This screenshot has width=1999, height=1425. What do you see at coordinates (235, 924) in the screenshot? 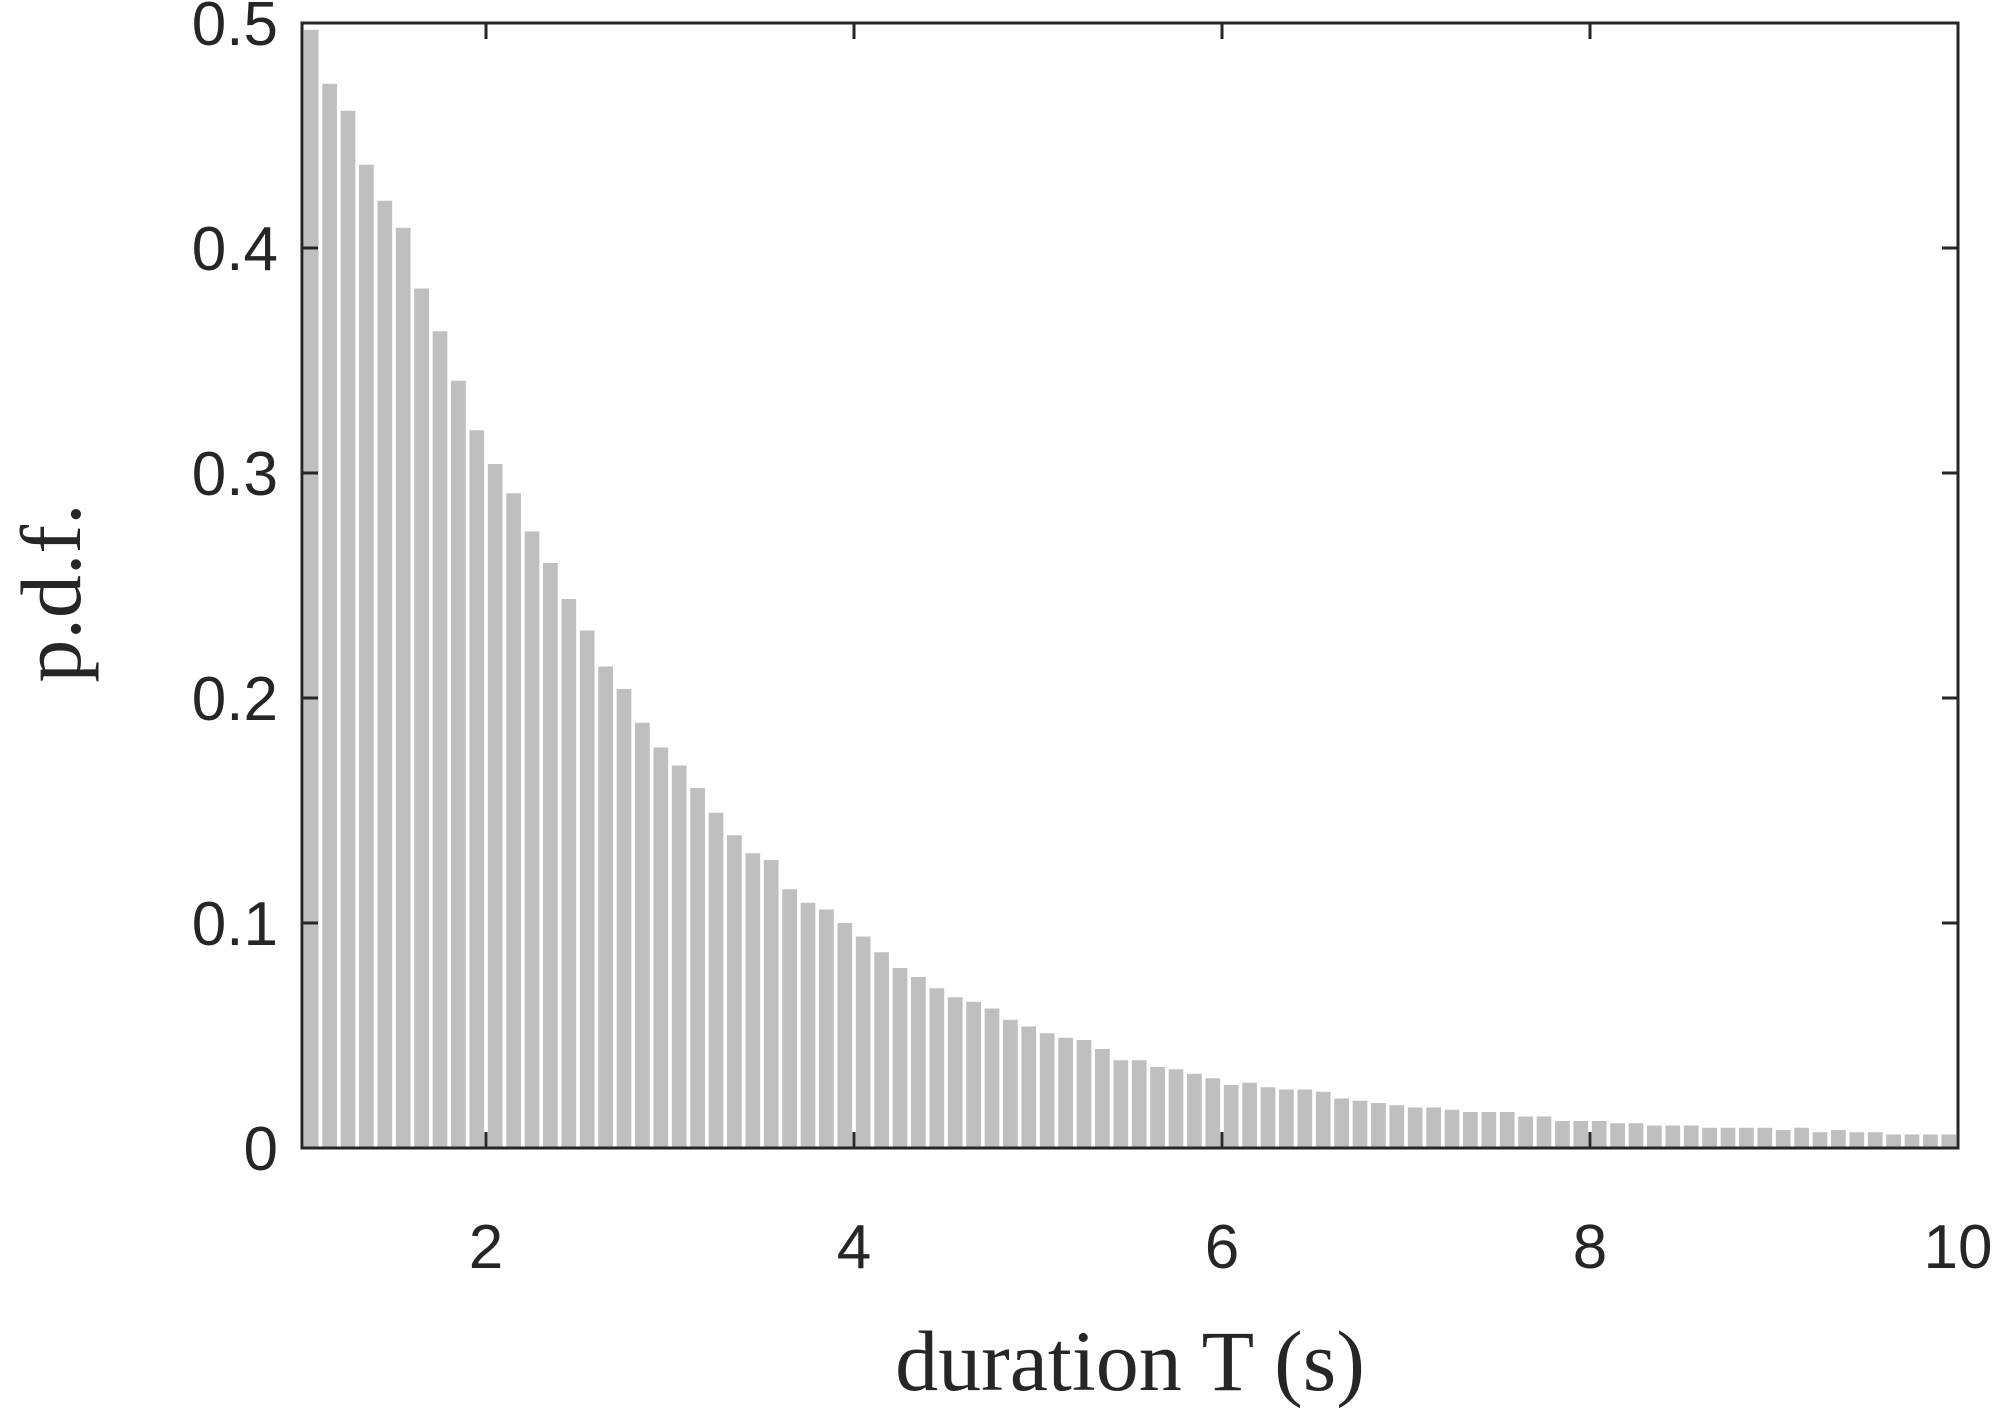
I see `y-tick-label: 0.1` at bounding box center [235, 924].